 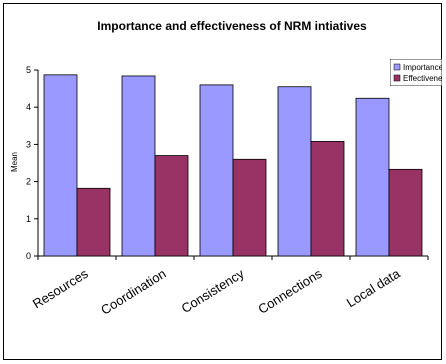 What do you see at coordinates (28, 144) in the screenshot?
I see `y-tick-label: 3` at bounding box center [28, 144].